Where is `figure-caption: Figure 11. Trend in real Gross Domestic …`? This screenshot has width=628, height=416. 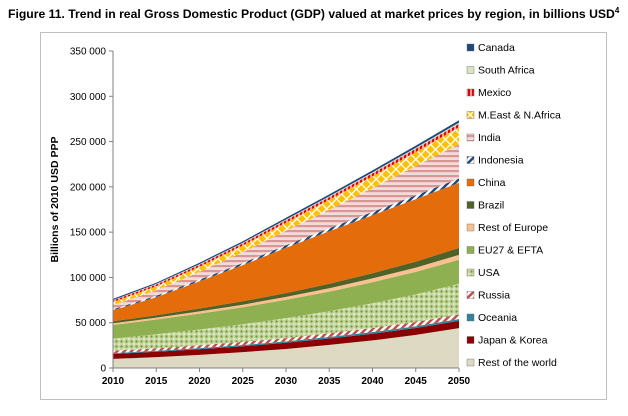 figure-caption: Figure 11. Trend in real Gross Domestic … is located at coordinates (318, 13).